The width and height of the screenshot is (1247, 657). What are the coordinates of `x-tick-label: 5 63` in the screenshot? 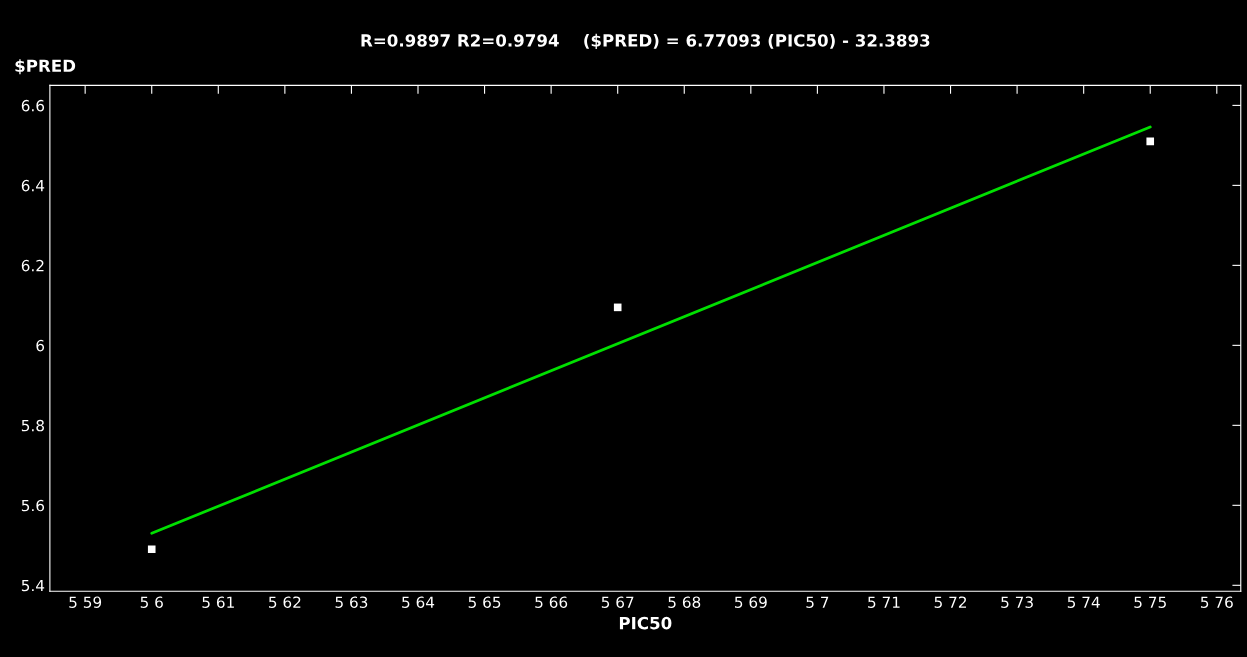 It's located at (351, 602).